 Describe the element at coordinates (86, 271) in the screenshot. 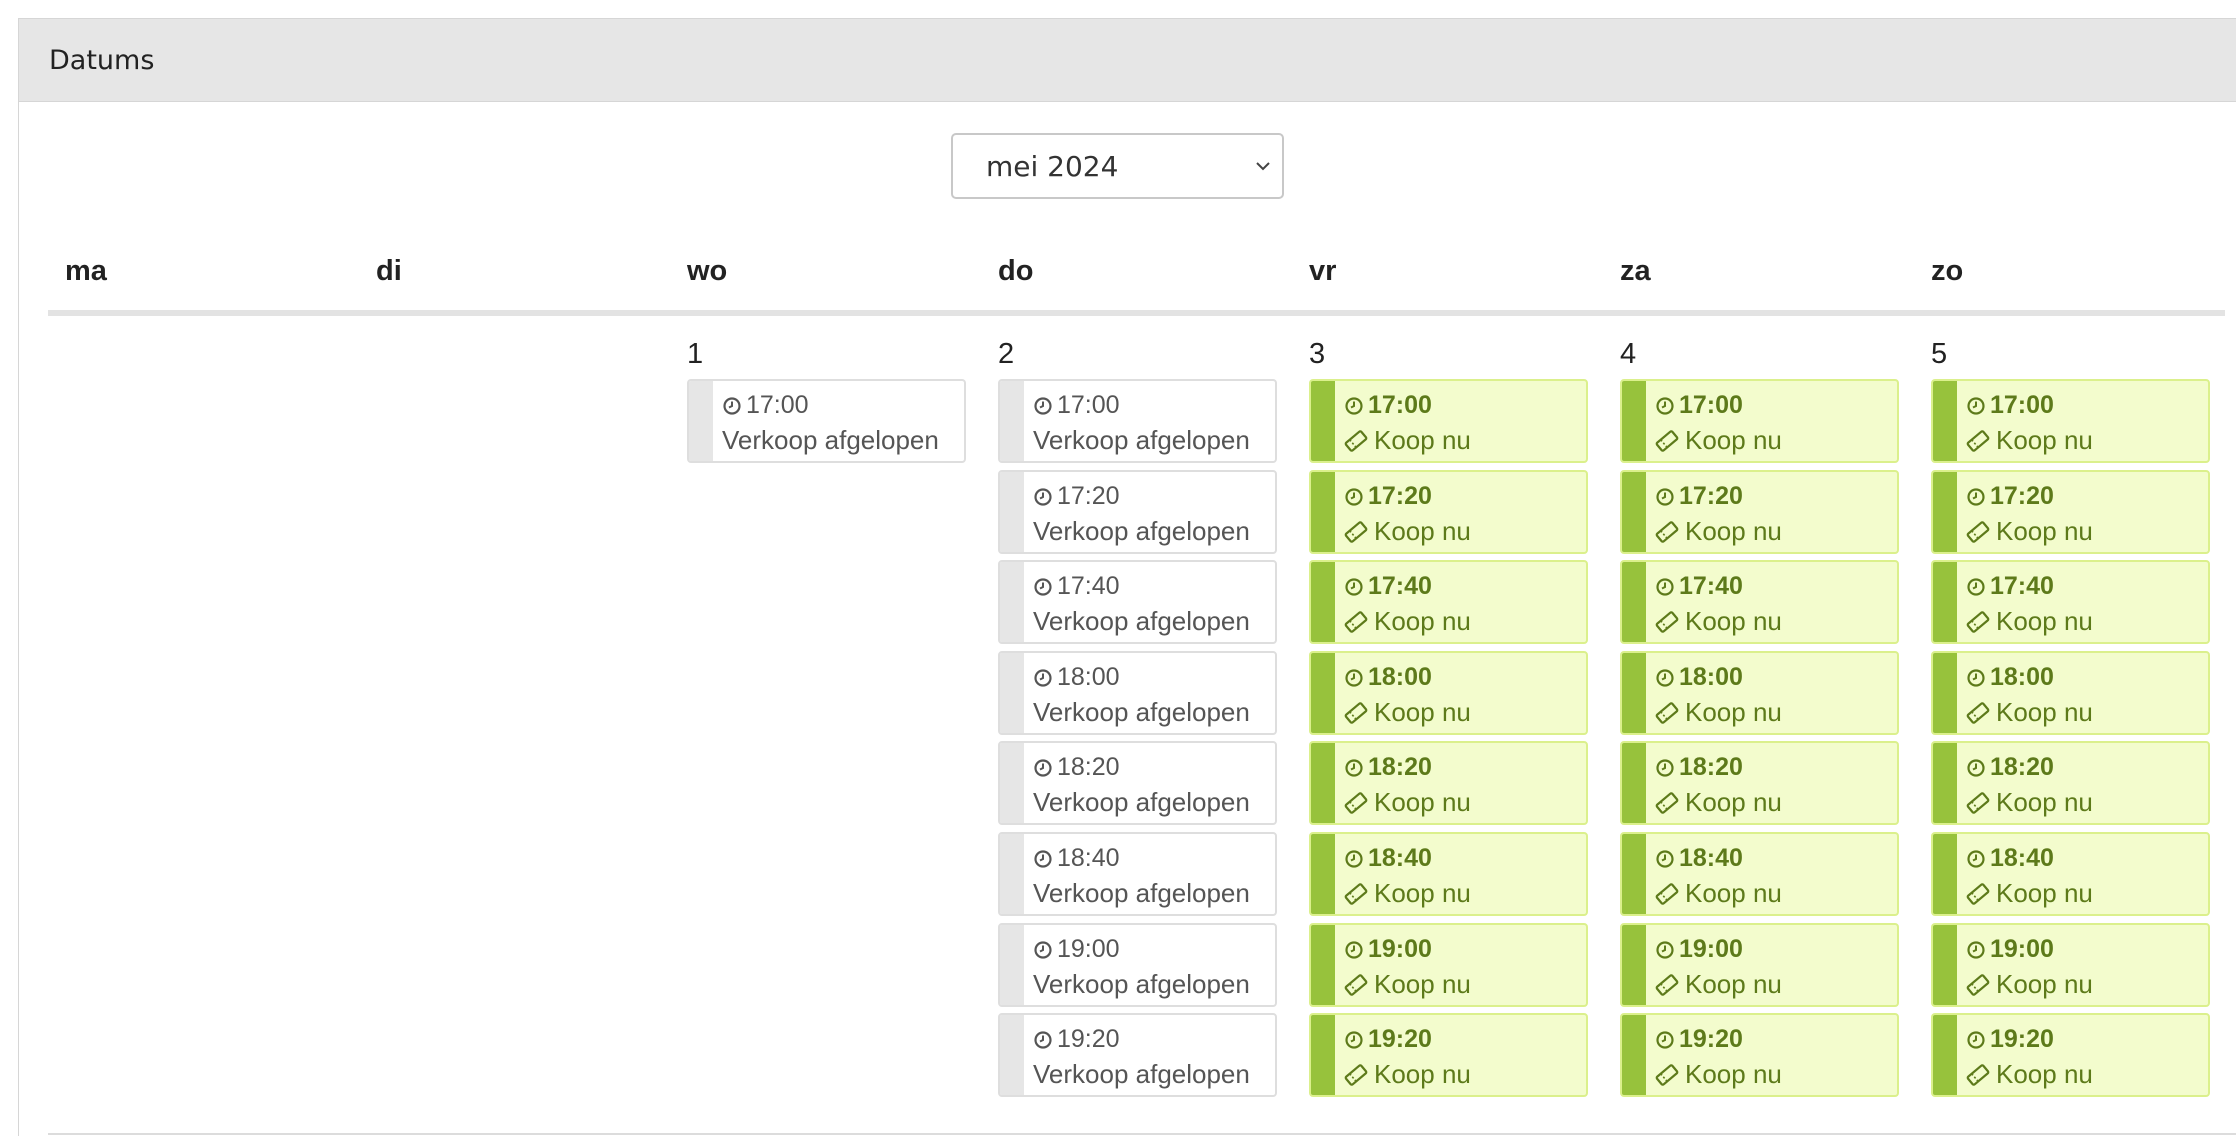

I see `weekday-header: ma` at that location.